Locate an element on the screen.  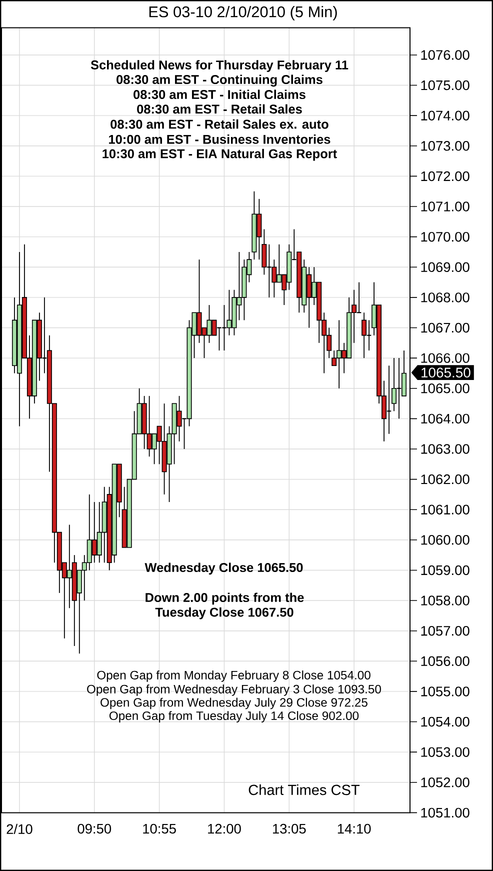
annotation: Tuesday Close 1067.50 is located at coordinates (224, 613).